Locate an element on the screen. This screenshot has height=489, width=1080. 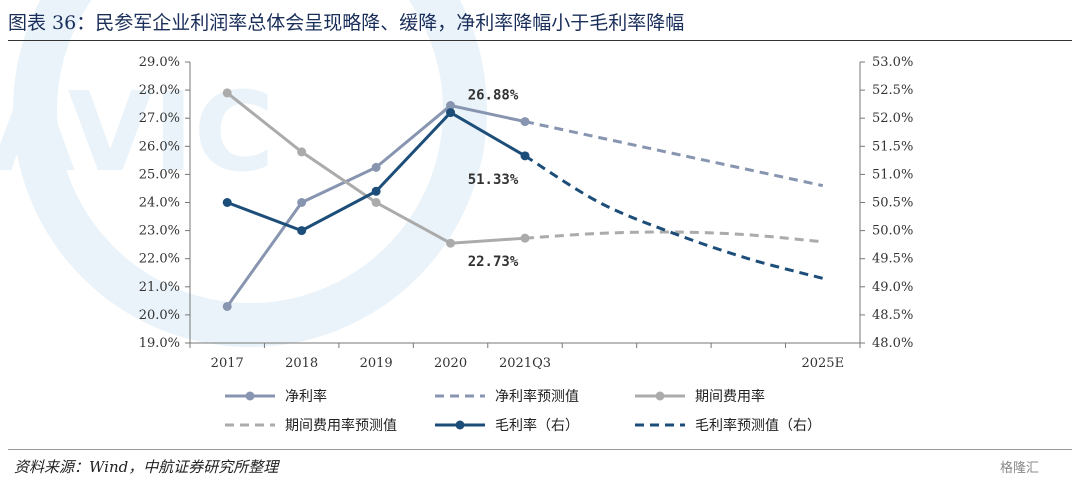
y-tick-label-left: 21.0% is located at coordinates (159, 287).